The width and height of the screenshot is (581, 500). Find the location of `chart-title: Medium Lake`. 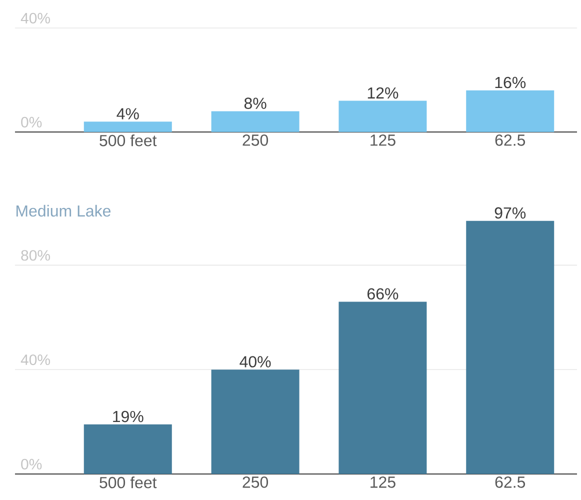

chart-title: Medium Lake is located at coordinates (63, 210).